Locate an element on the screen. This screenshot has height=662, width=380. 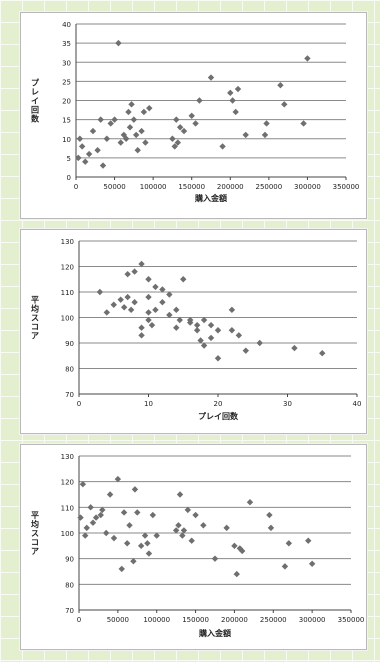
x-tick-label: 0 is located at coordinates (79, 620).